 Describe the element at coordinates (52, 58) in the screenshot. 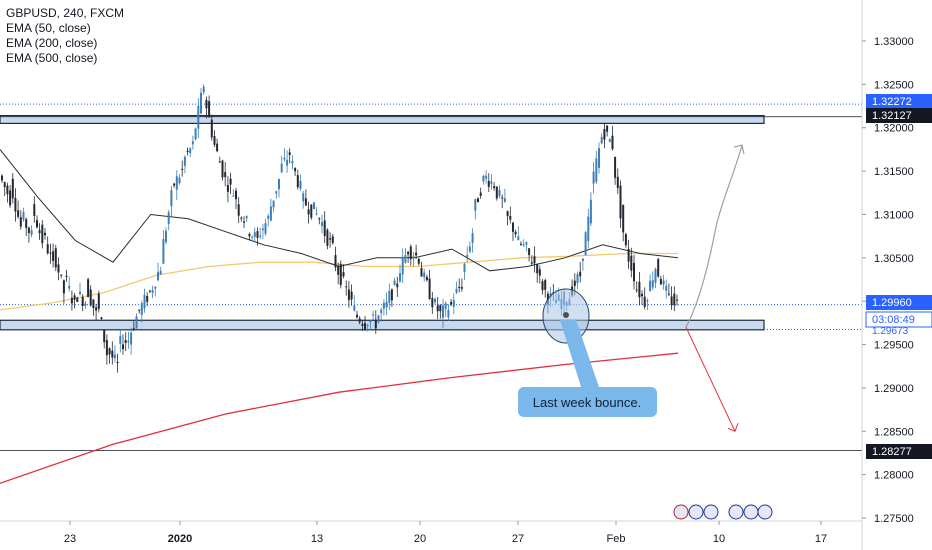

I see `ema500-legend: EMA (500, close)` at that location.